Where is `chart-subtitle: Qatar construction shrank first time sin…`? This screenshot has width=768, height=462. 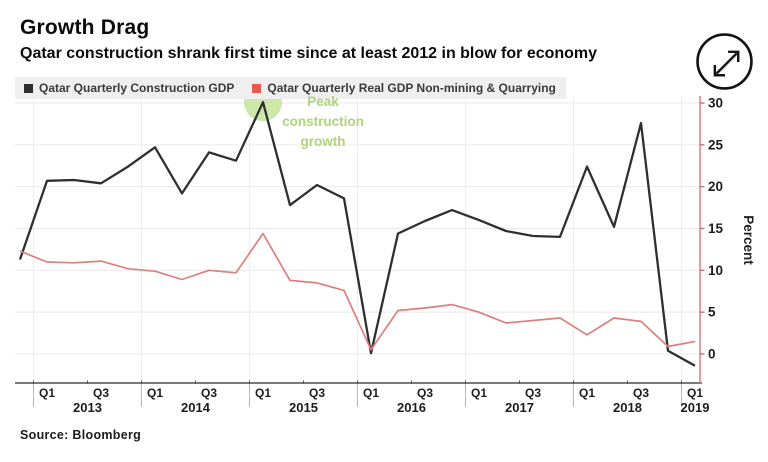
chart-subtitle: Qatar construction shrank first time sin… is located at coordinates (309, 53).